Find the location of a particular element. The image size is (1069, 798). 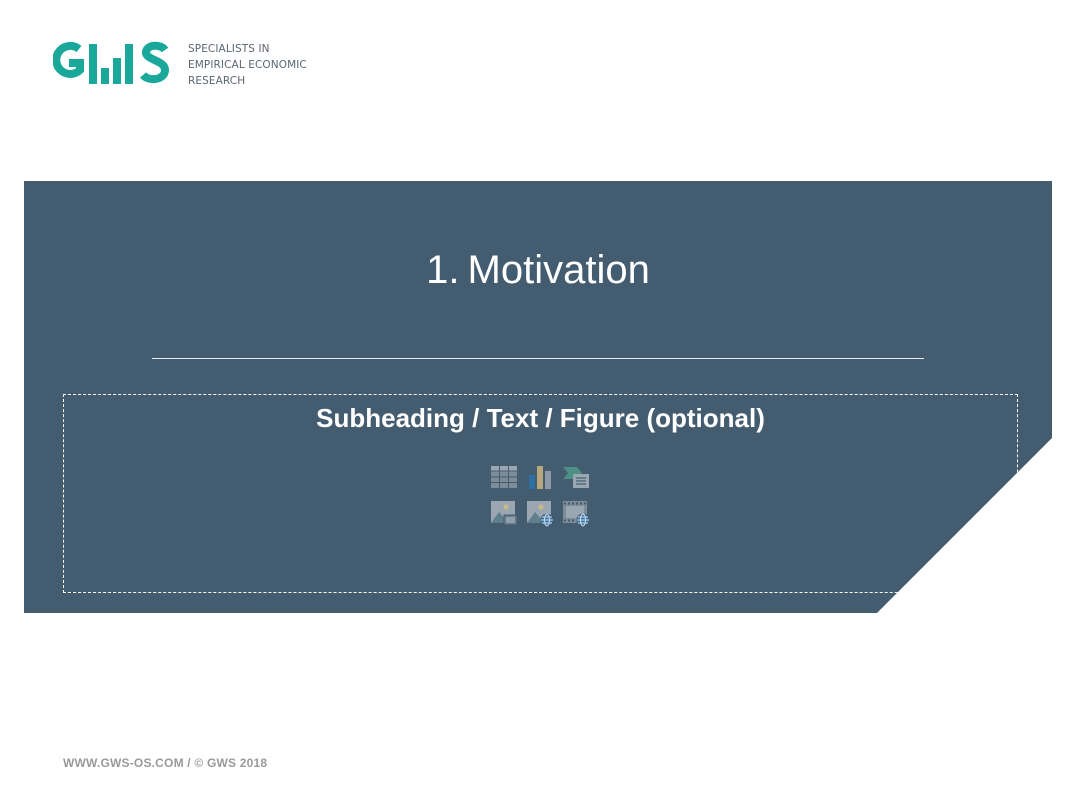

chart-icon is located at coordinates (540, 477).